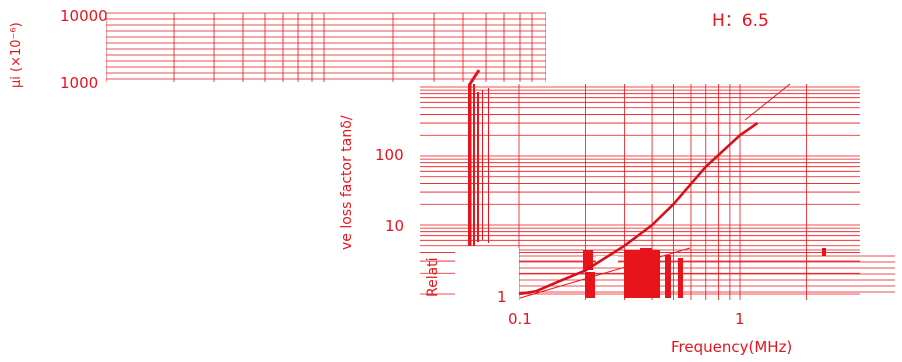 The width and height of the screenshot is (902, 362). I want to click on y-tick-label: 10, so click(394, 226).